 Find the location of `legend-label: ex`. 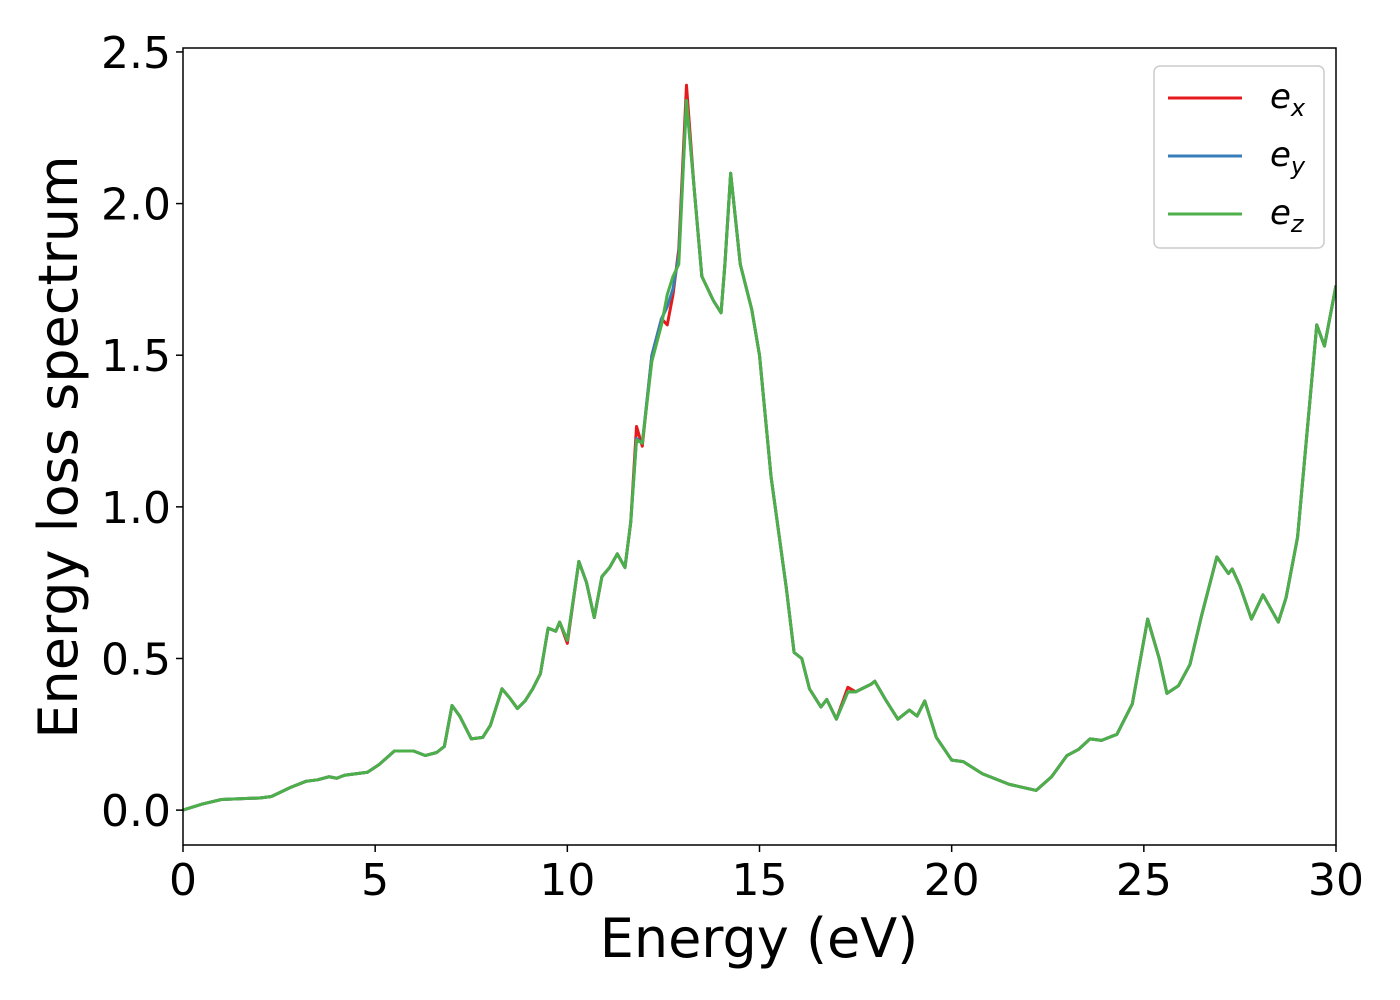

legend-label: ex is located at coordinates (1288, 99).